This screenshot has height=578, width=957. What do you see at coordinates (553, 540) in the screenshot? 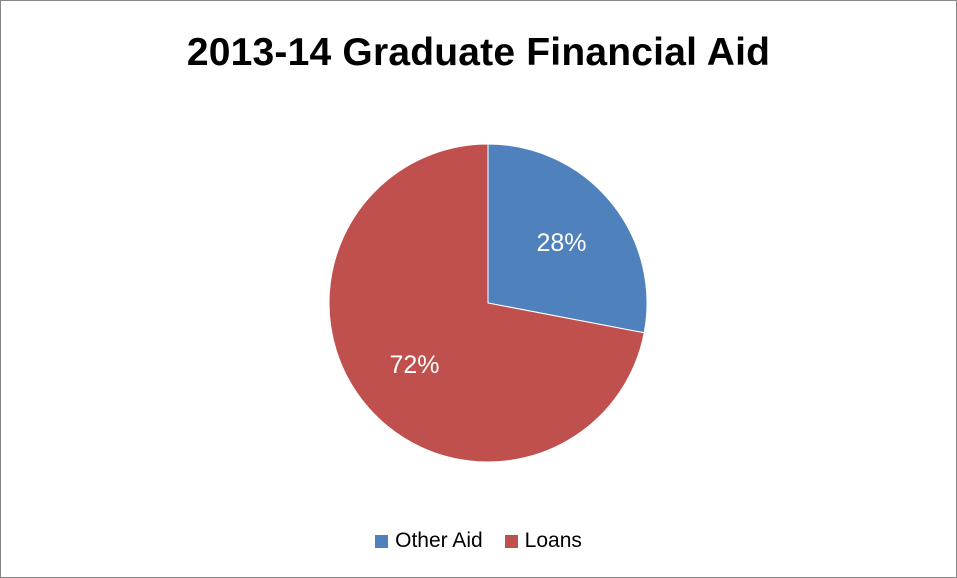
I see `legend-label-loans: Loans` at bounding box center [553, 540].